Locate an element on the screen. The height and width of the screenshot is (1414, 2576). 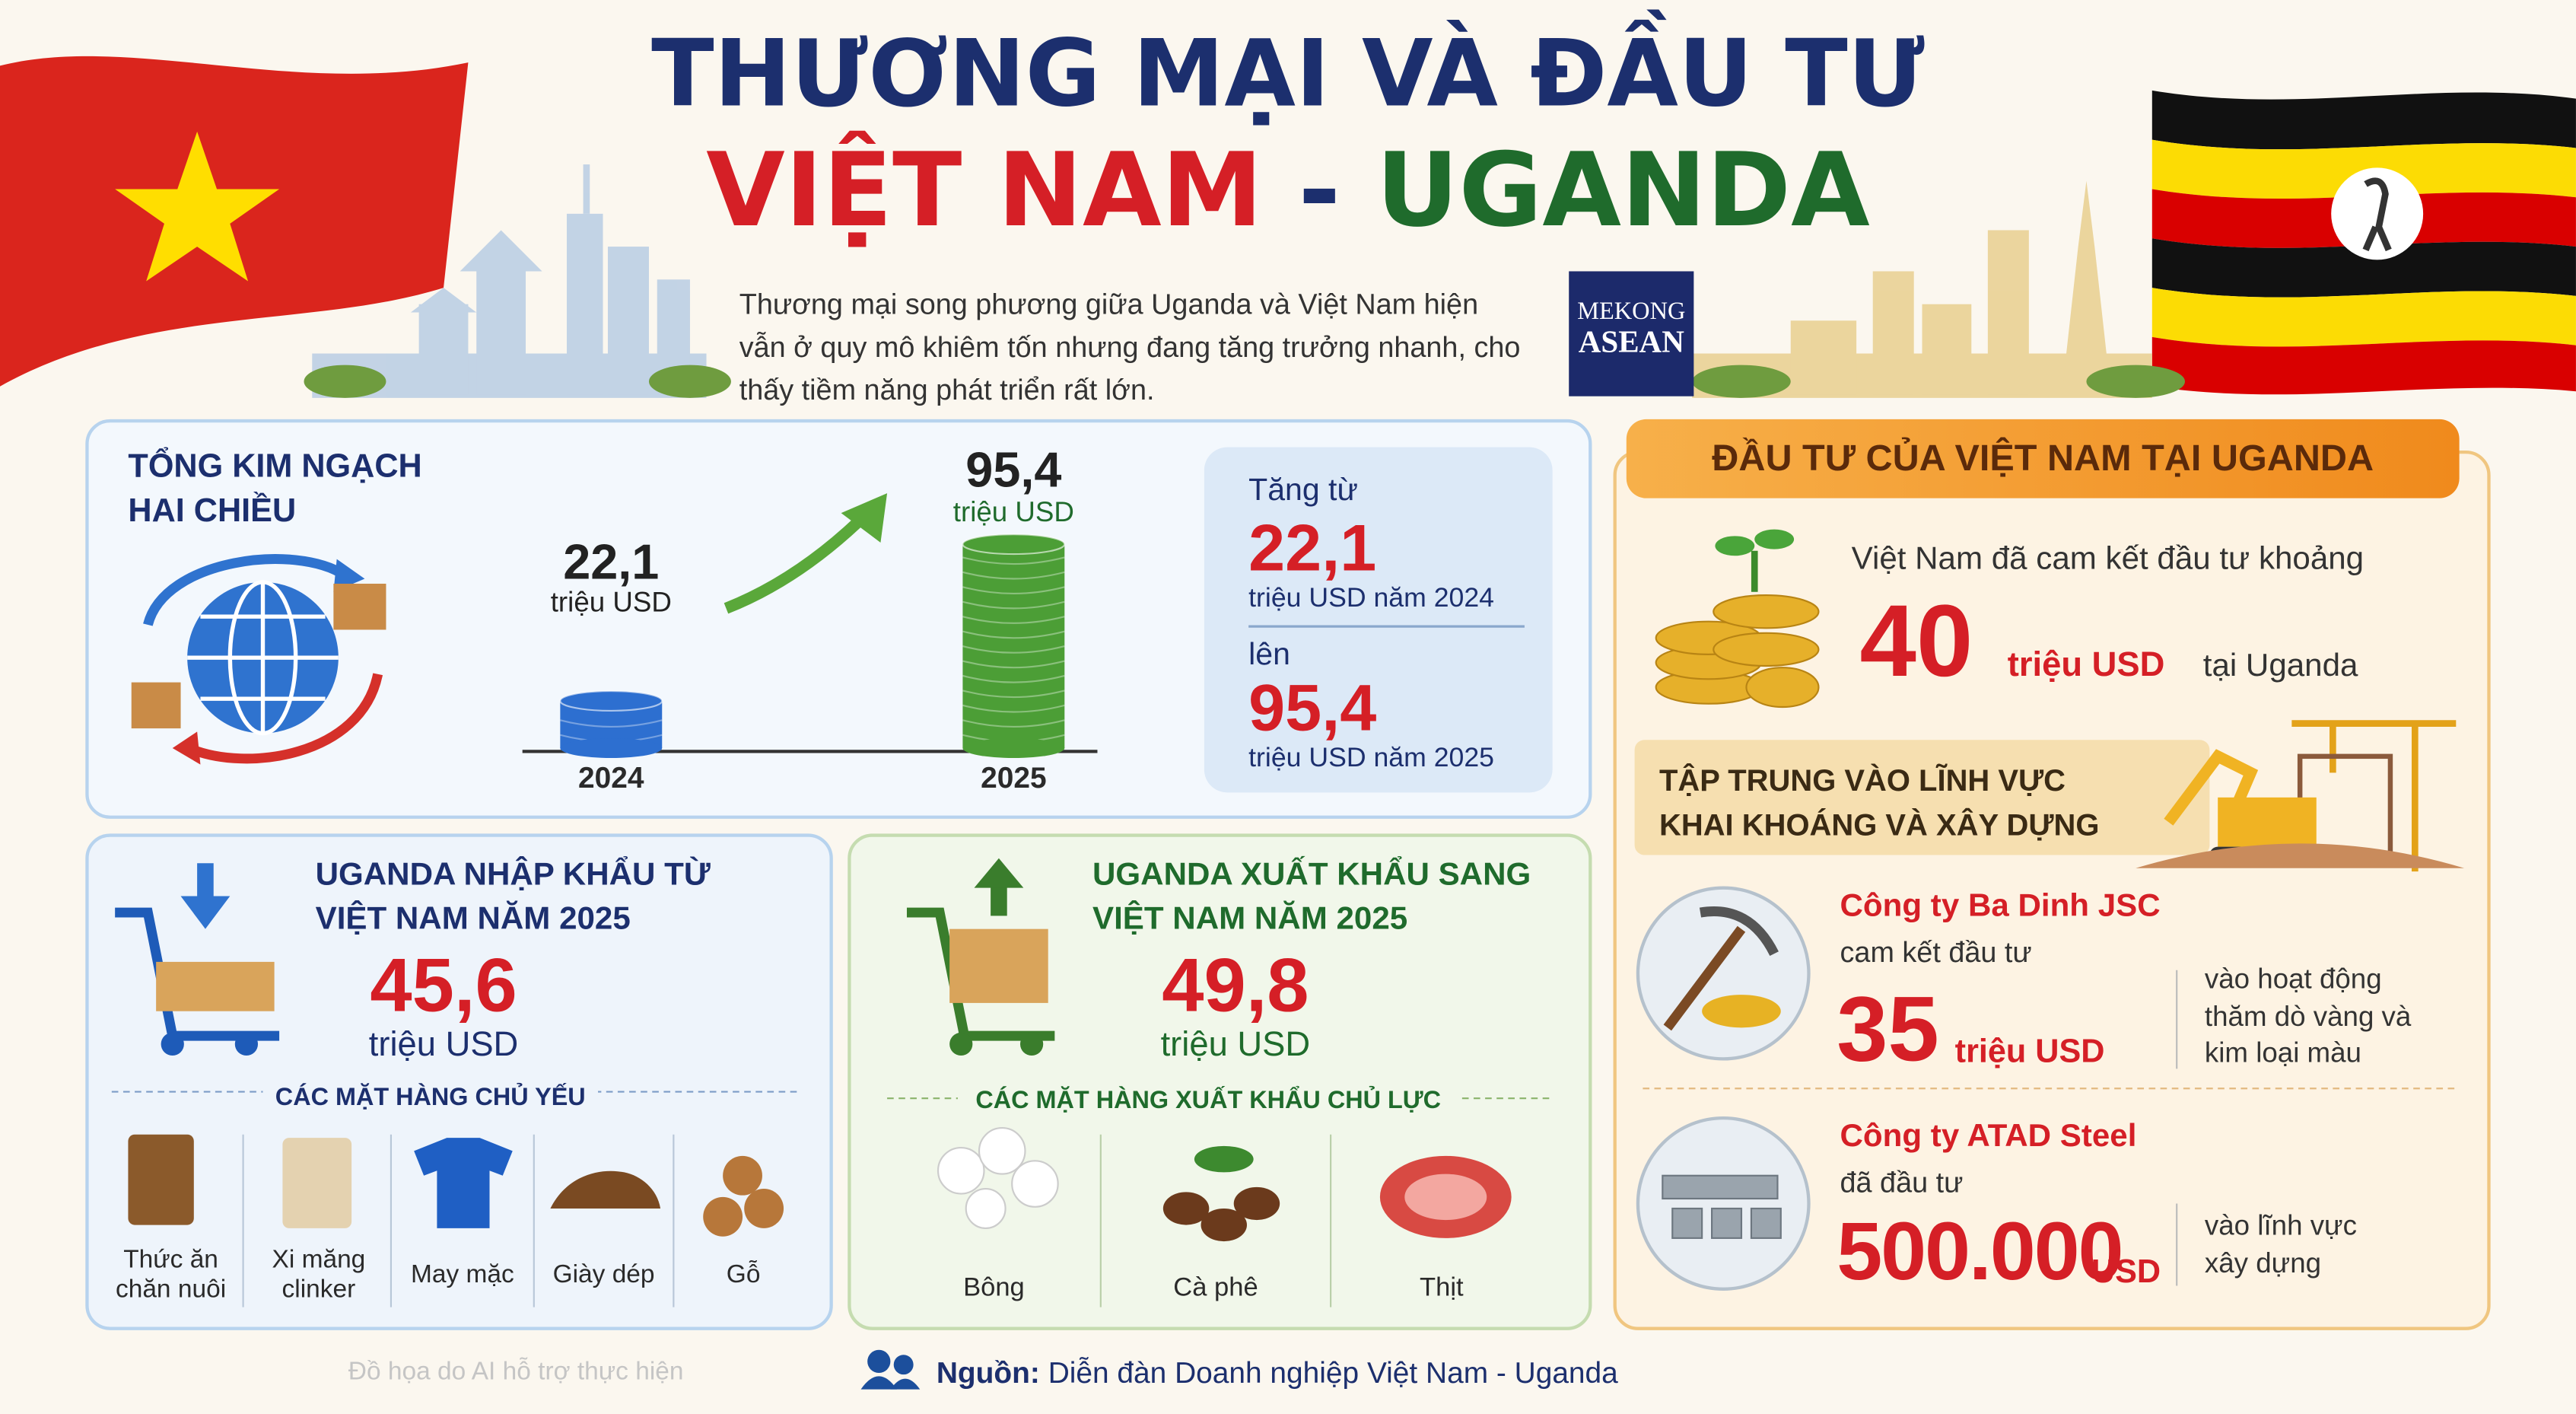
import-items-title: CÁC MẶT HÀNG CHỦ YẾU is located at coordinates (431, 1098).